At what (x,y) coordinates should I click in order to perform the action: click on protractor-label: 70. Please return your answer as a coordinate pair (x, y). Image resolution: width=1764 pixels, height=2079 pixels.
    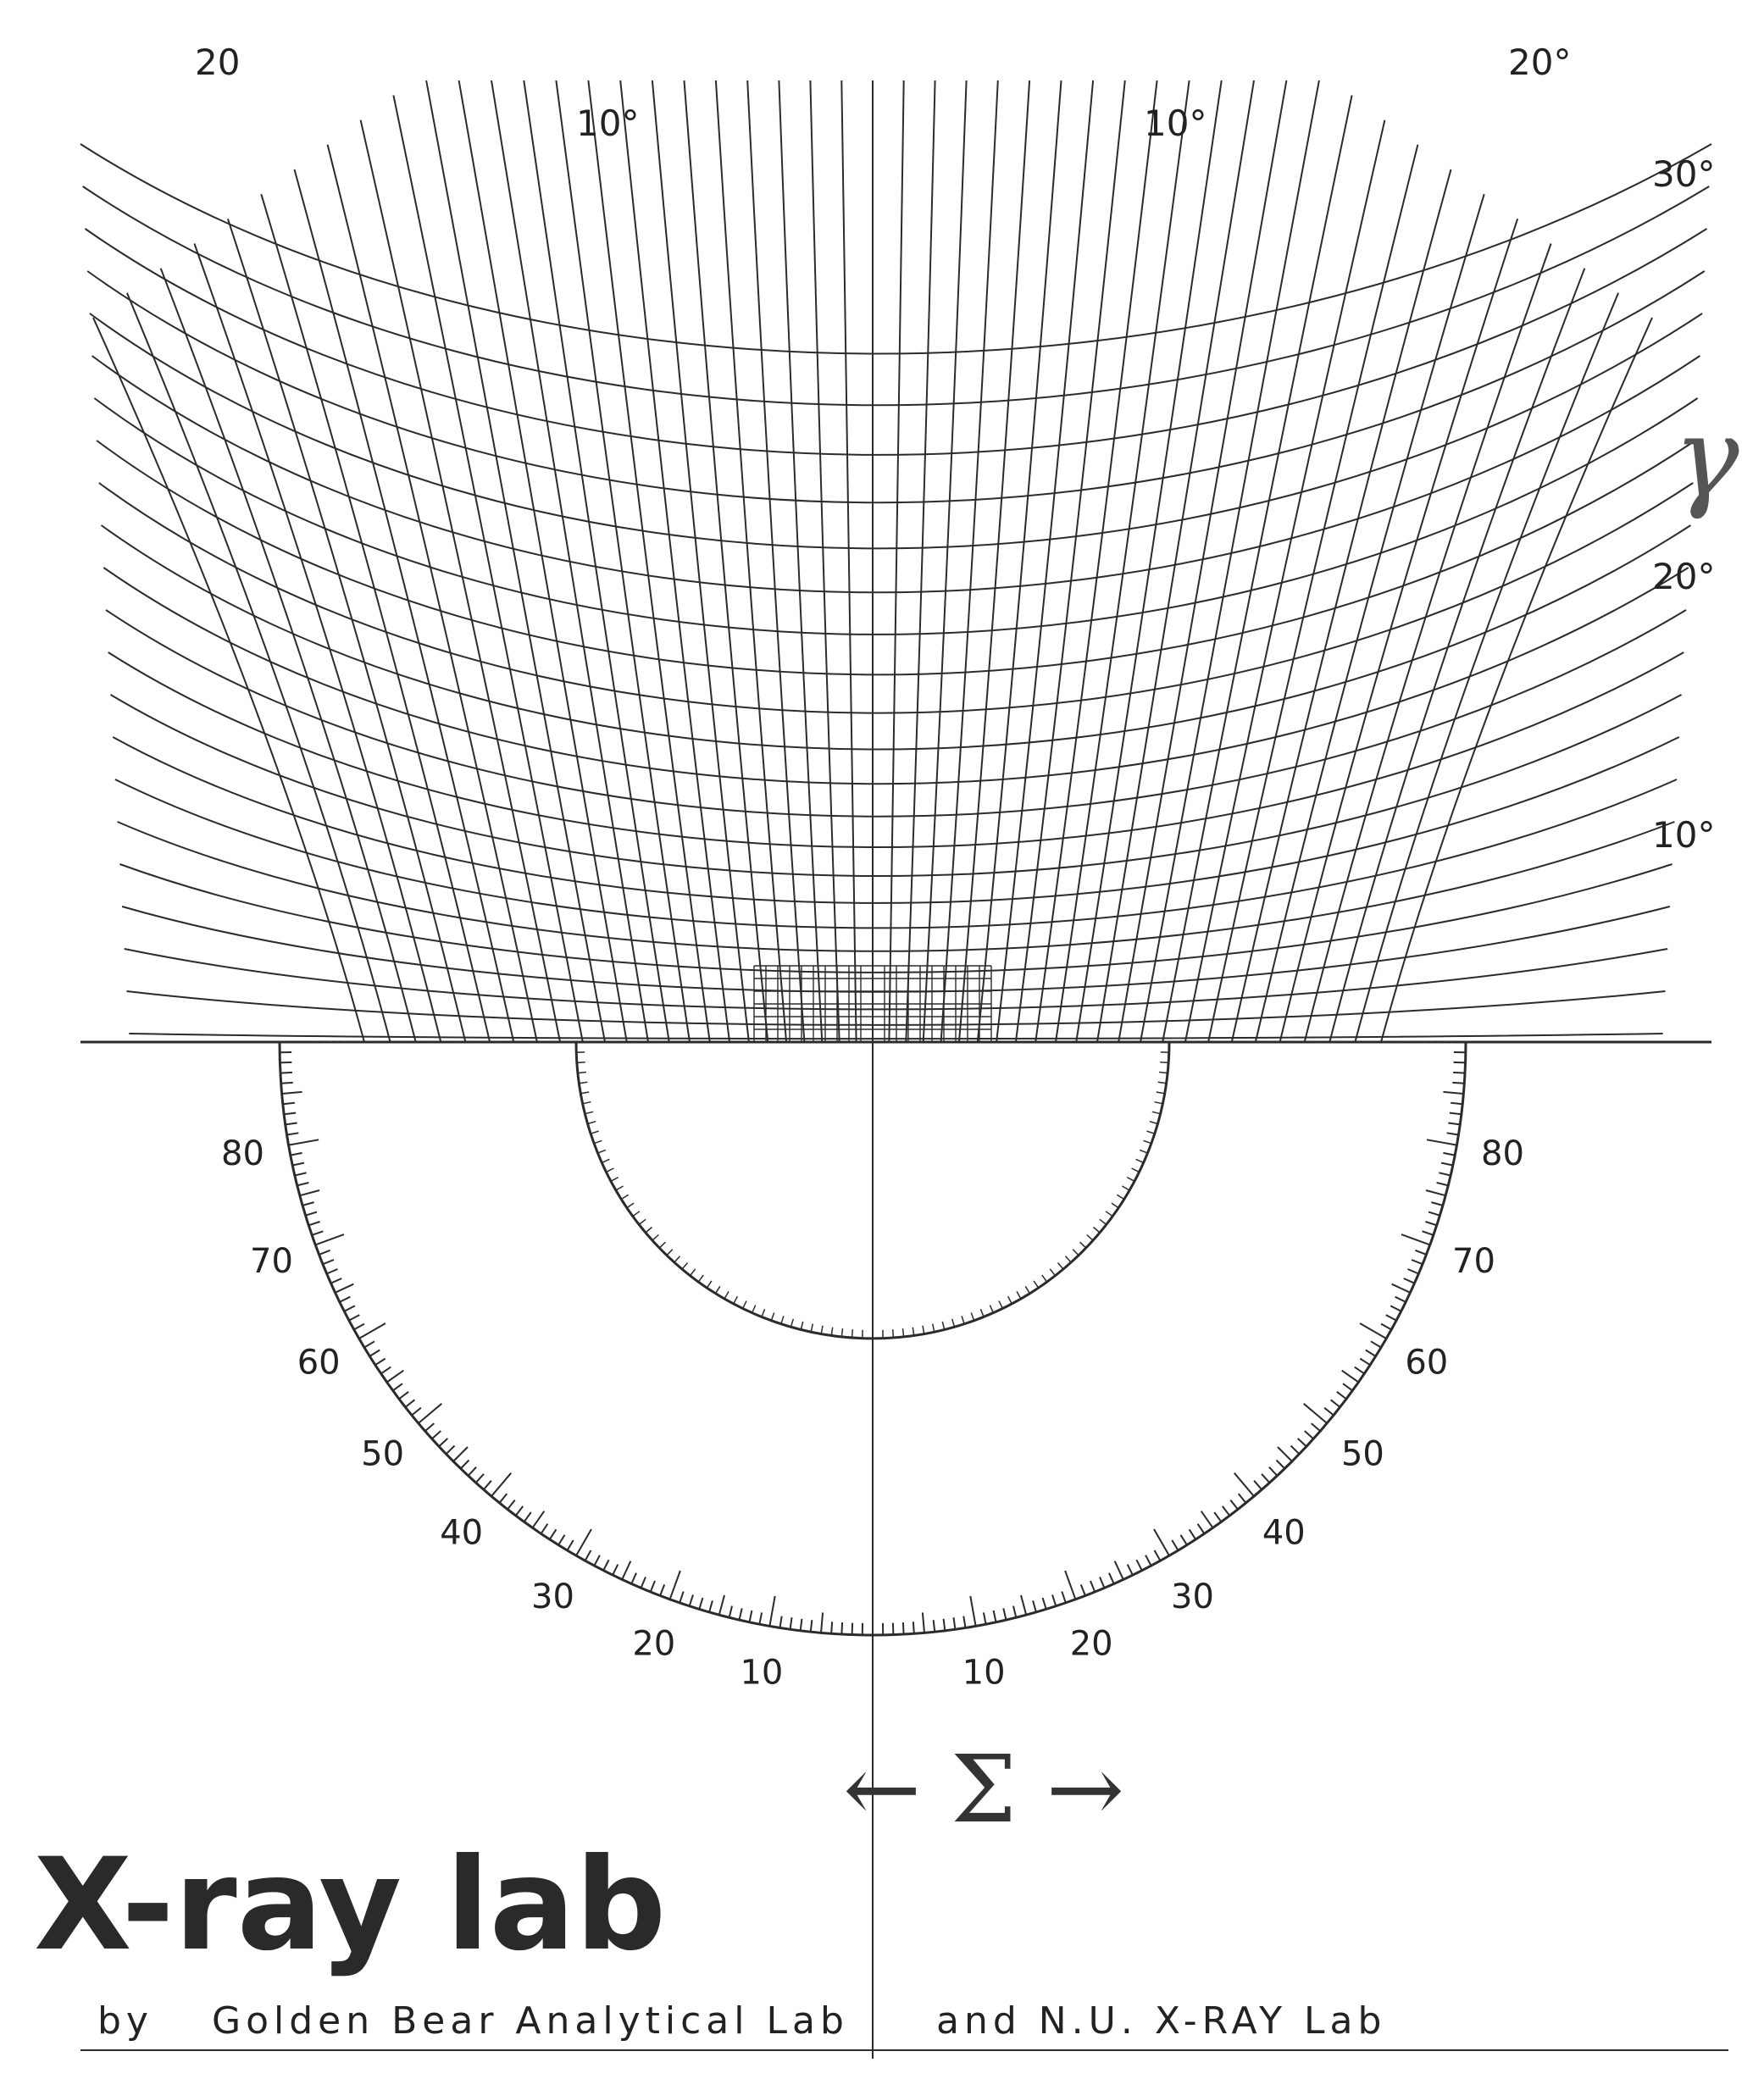
    Looking at the image, I should click on (1473, 1261).